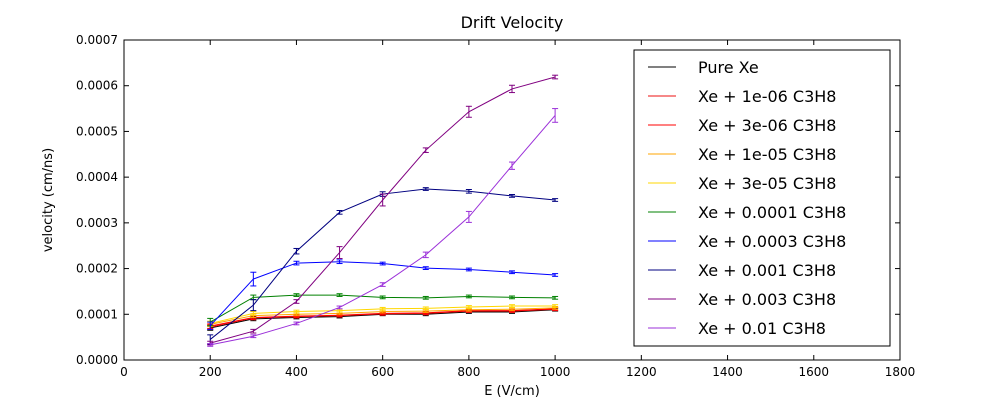 Image resolution: width=1000 pixels, height=400 pixels. Describe the element at coordinates (767, 299) in the screenshot. I see `legend-label: Xe + 0.003 C3H8` at that location.